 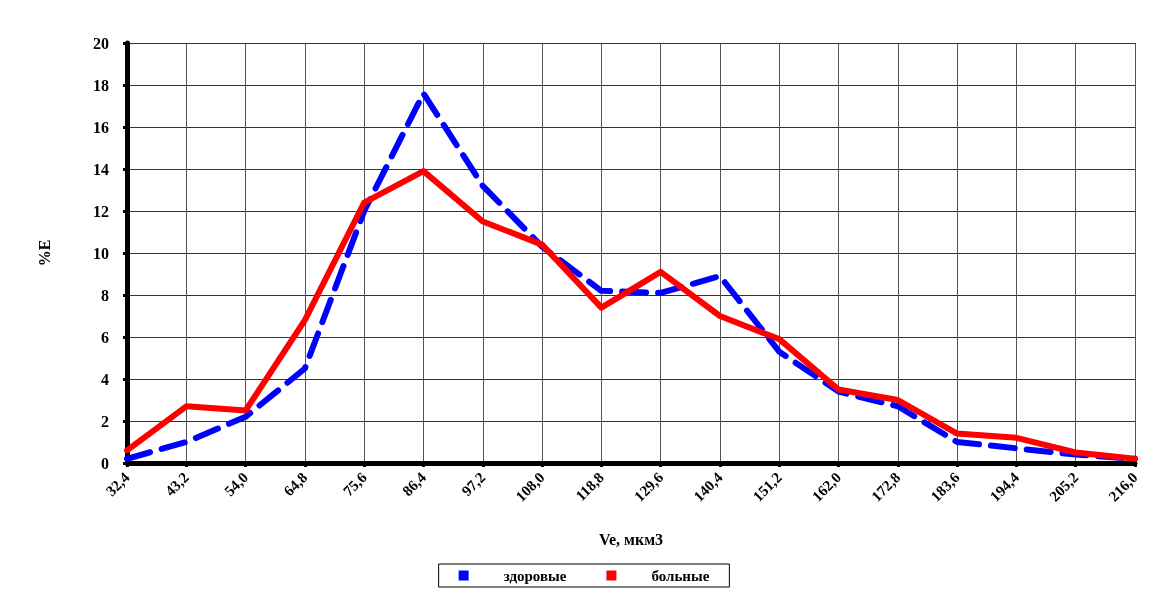 I want to click on x-axis-title: Ve, мкм3, so click(x=631, y=539).